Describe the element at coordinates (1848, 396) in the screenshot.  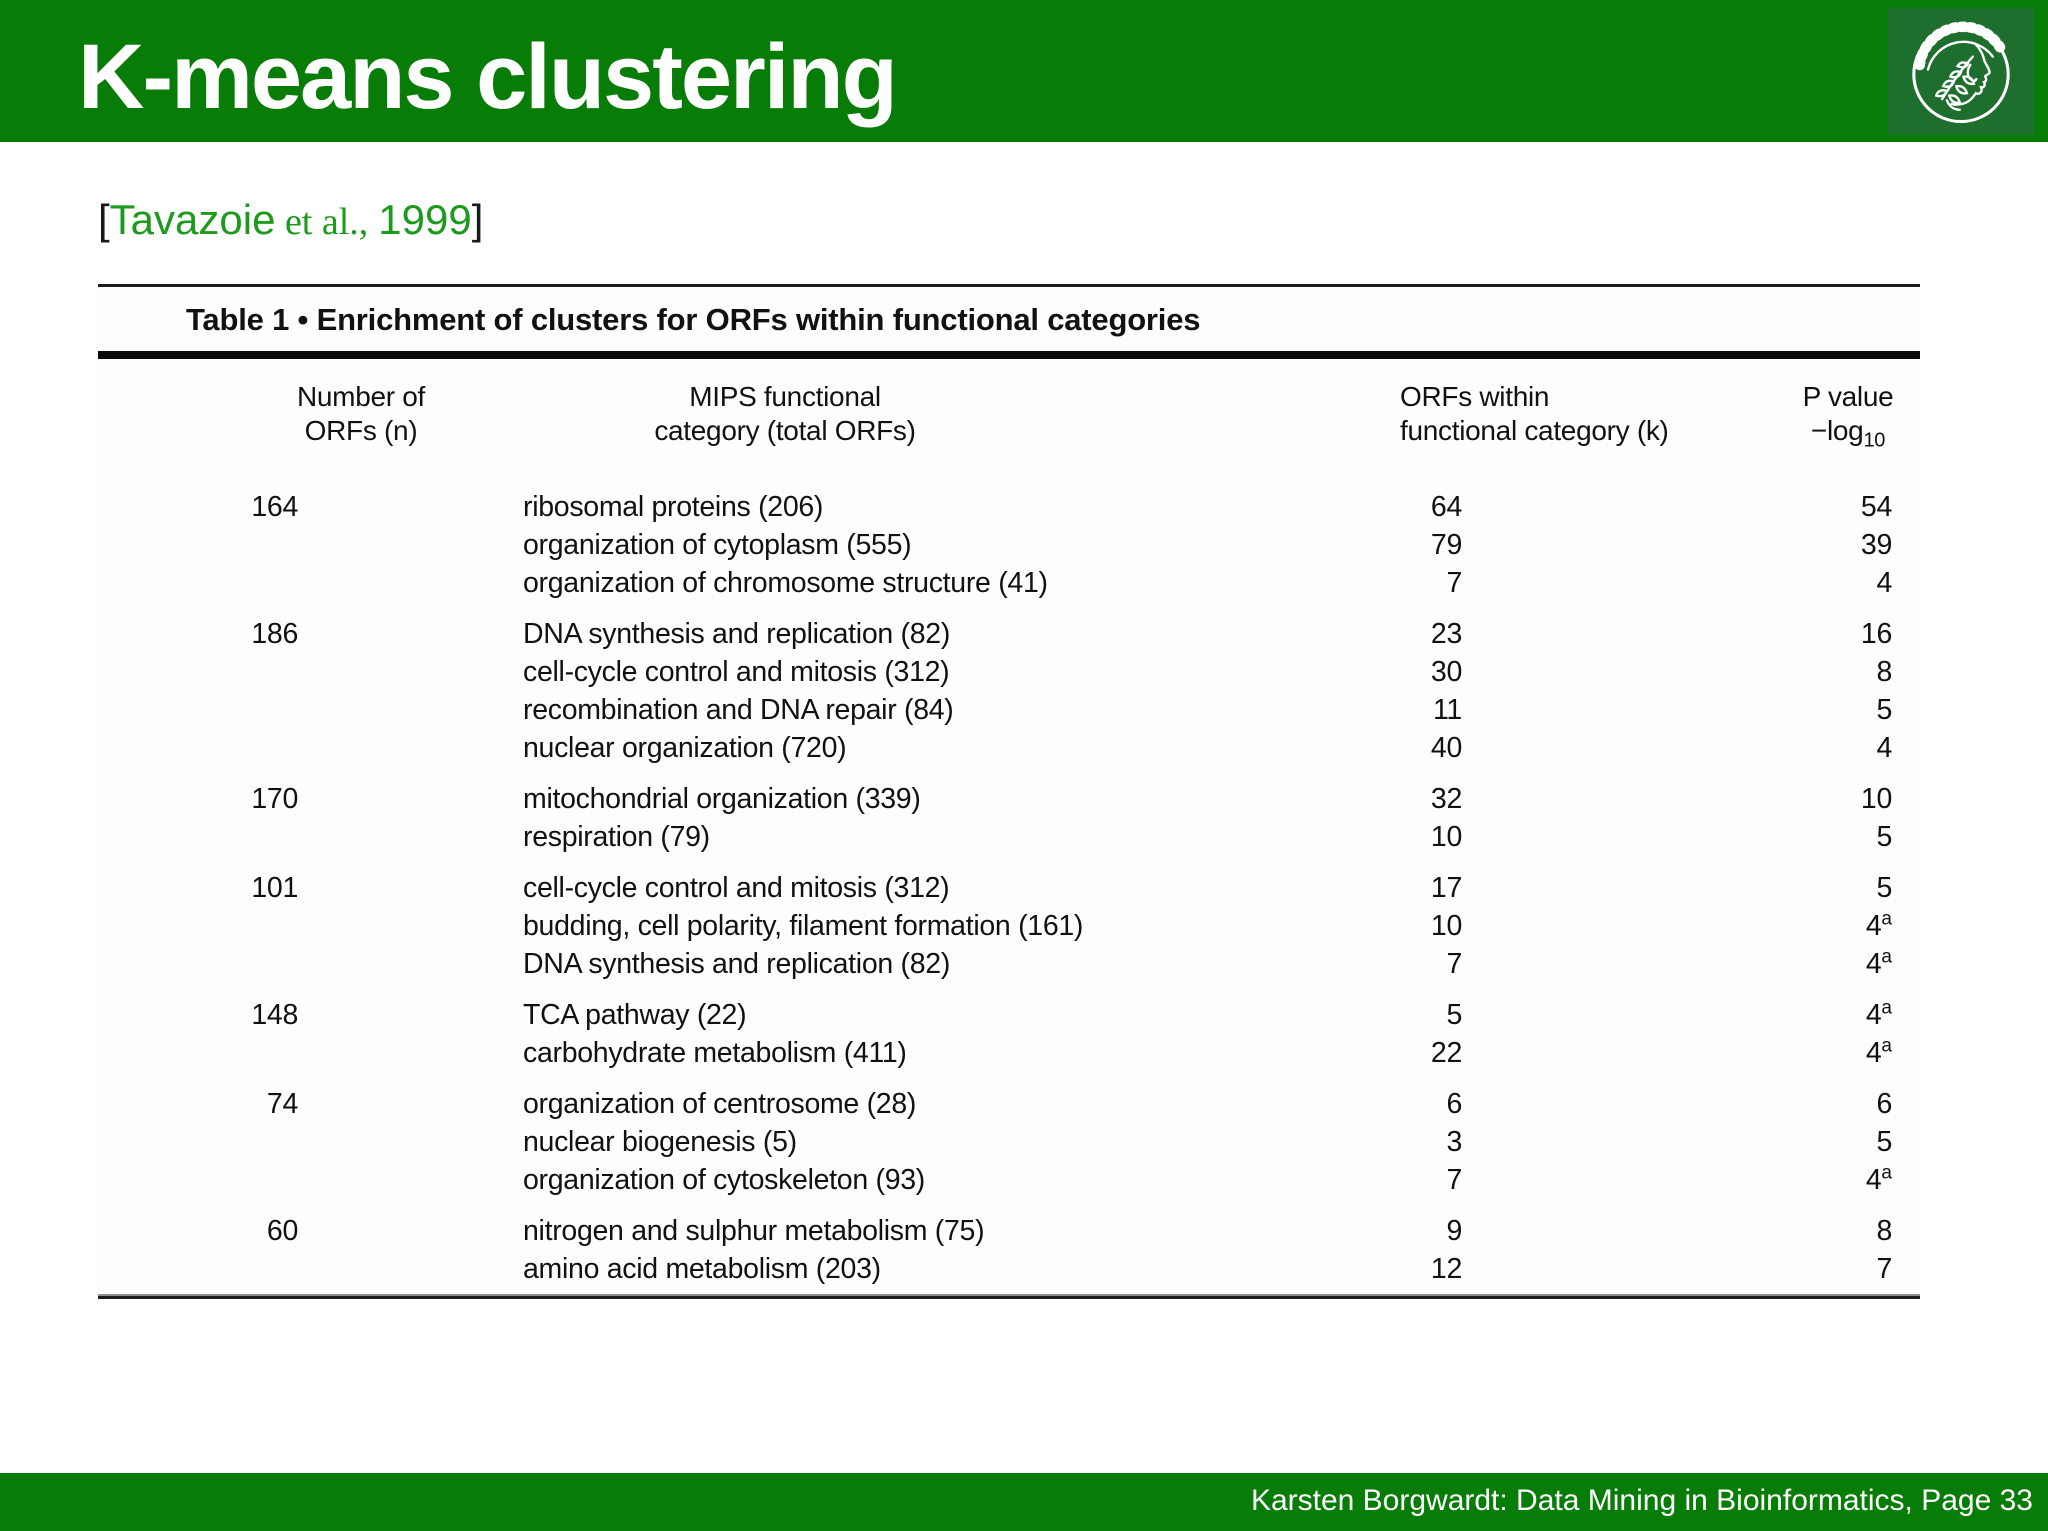
I see `header-line: P value` at that location.